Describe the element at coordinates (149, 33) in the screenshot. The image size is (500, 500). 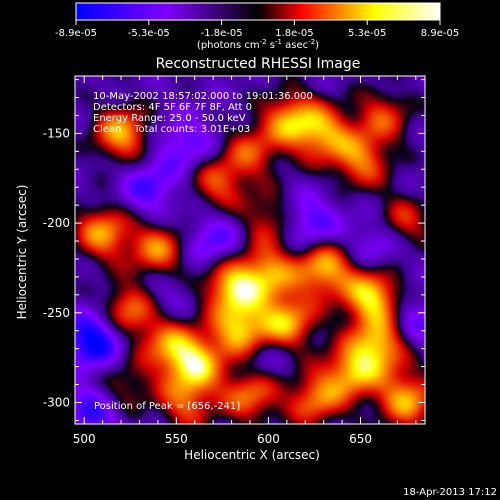
I see `colorbar-tick-label: -5.3e-05` at that location.